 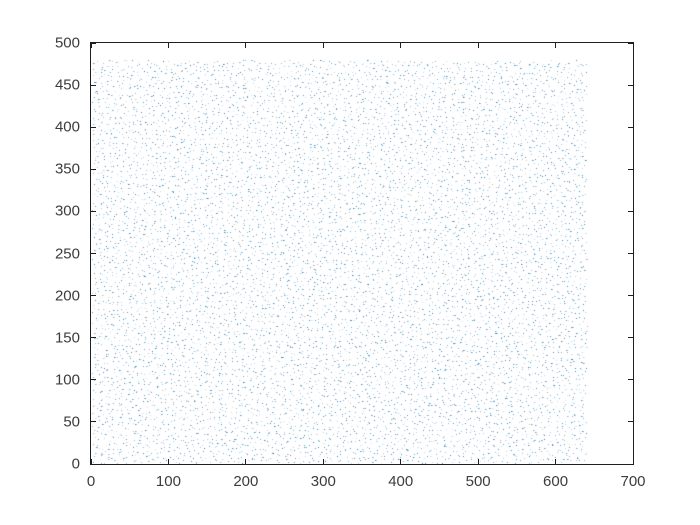 What do you see at coordinates (401, 481) in the screenshot?
I see `x-tick-label: 400` at bounding box center [401, 481].